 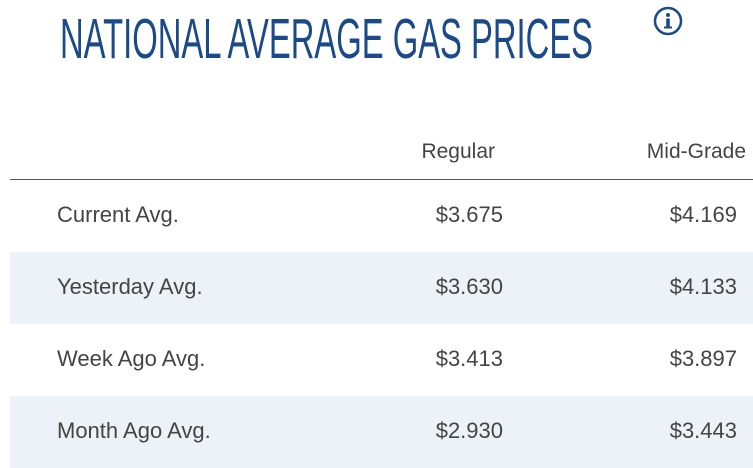 I want to click on row-label: Current Avg., so click(x=118, y=214).